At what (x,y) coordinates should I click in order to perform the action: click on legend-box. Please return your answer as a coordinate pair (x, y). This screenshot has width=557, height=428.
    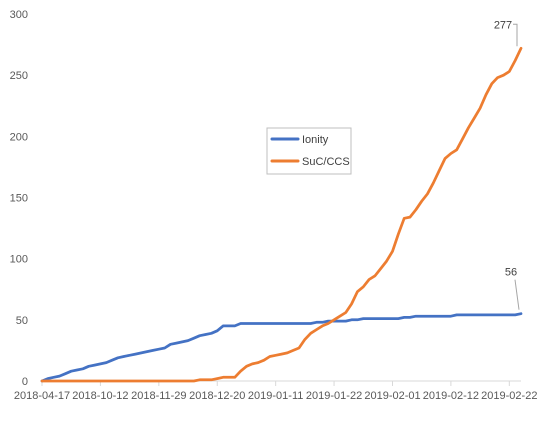
    Looking at the image, I should click on (309, 151).